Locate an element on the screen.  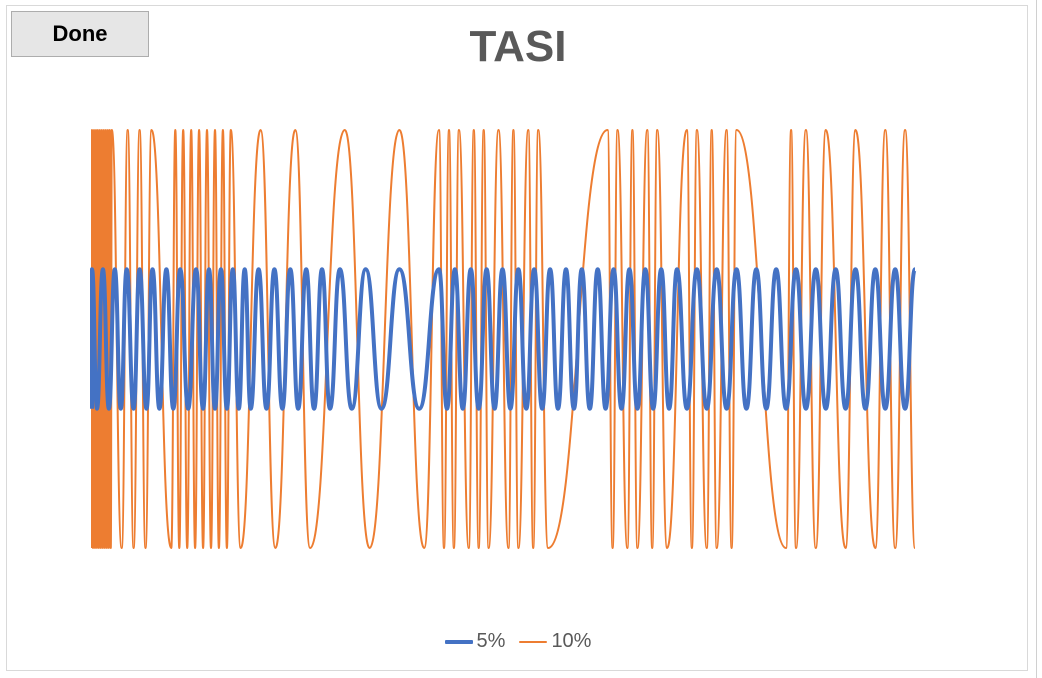
legend-label-5pct: 5% is located at coordinates (491, 641).